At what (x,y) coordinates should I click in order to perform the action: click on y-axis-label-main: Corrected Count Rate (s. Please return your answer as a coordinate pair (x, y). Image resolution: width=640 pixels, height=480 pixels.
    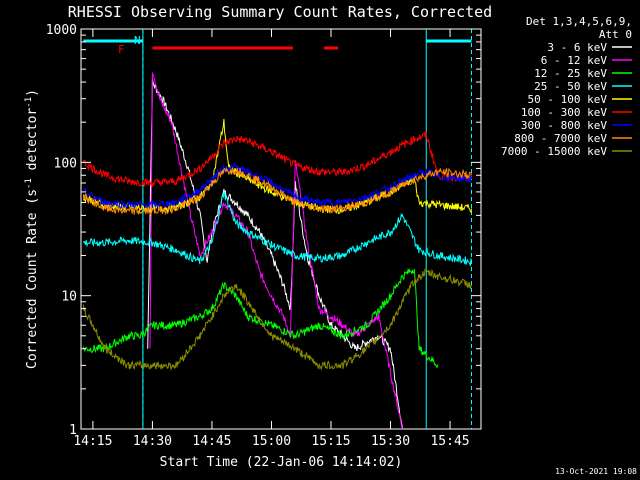
    Looking at the image, I should click on (32, 279).